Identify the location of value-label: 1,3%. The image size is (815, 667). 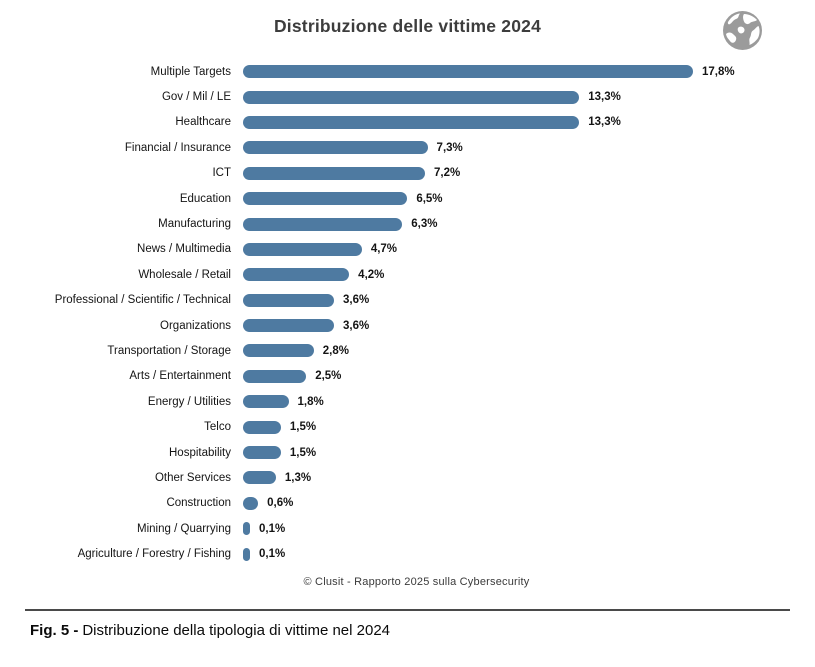
(298, 477).